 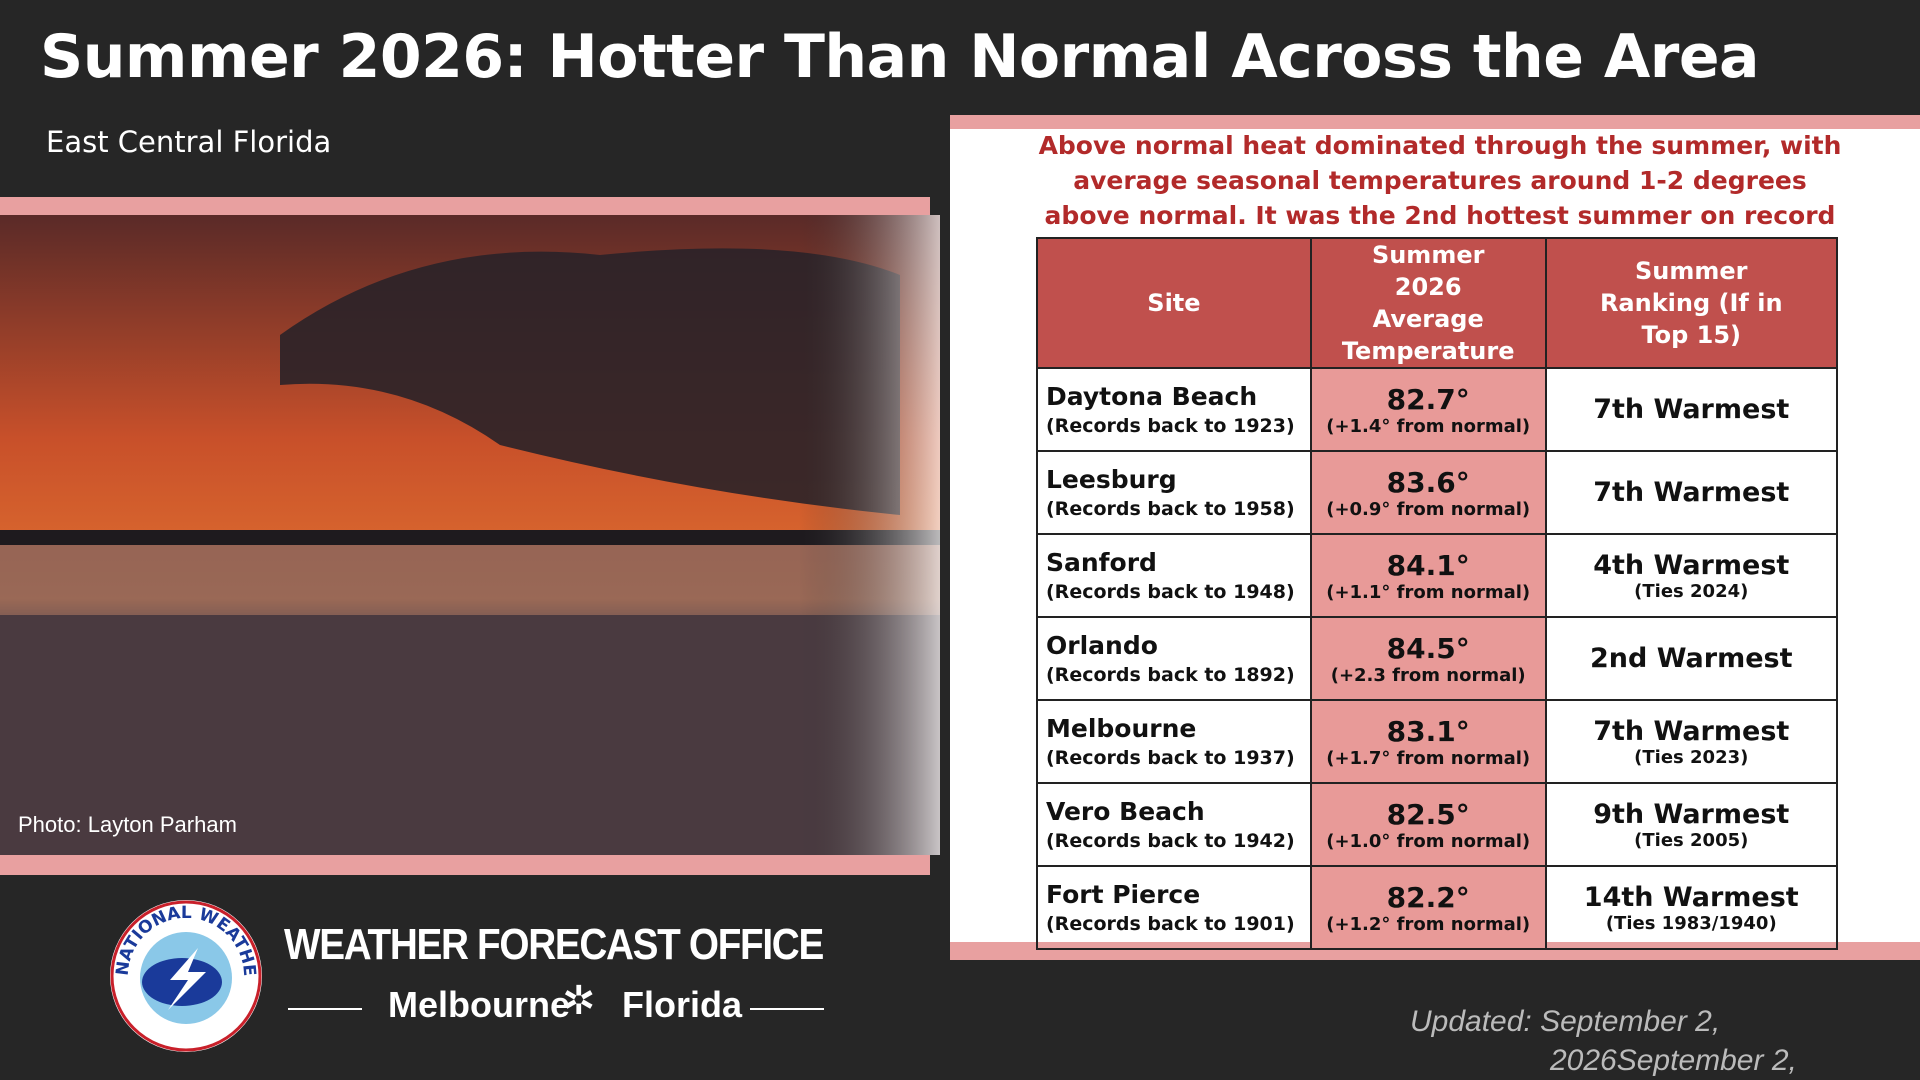 What do you see at coordinates (1170, 675) in the screenshot?
I see `records: (Records back to 1892)` at bounding box center [1170, 675].